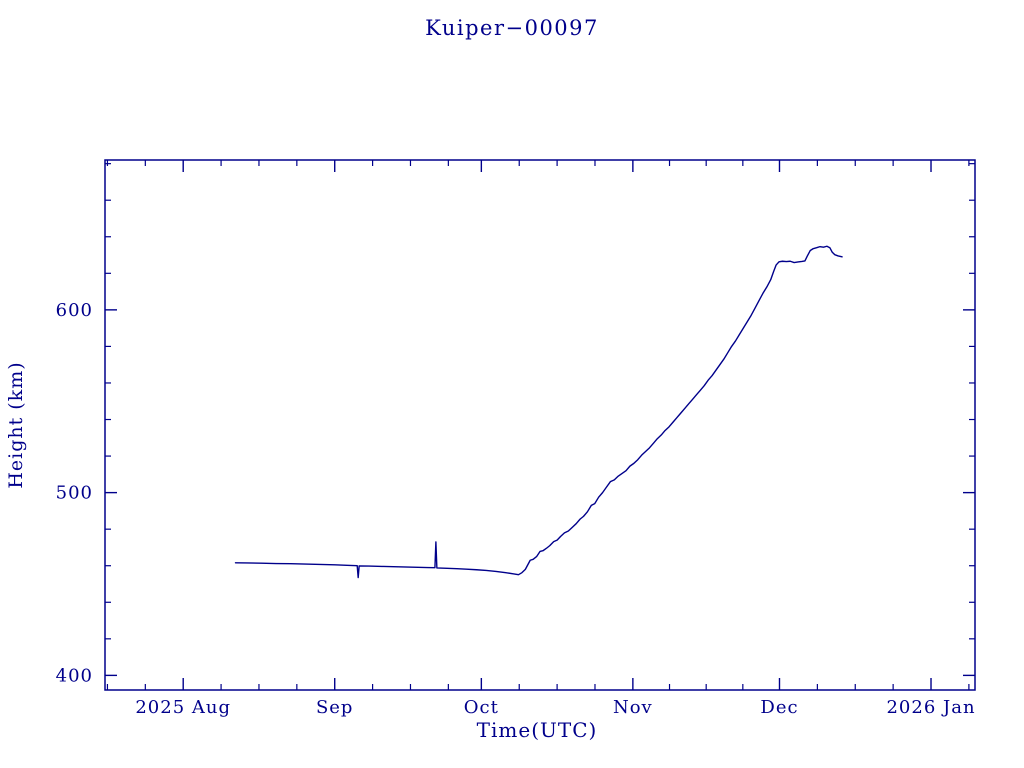 The image size is (1024, 768). I want to click on chart-title: Kuiper−00097, so click(512, 28).